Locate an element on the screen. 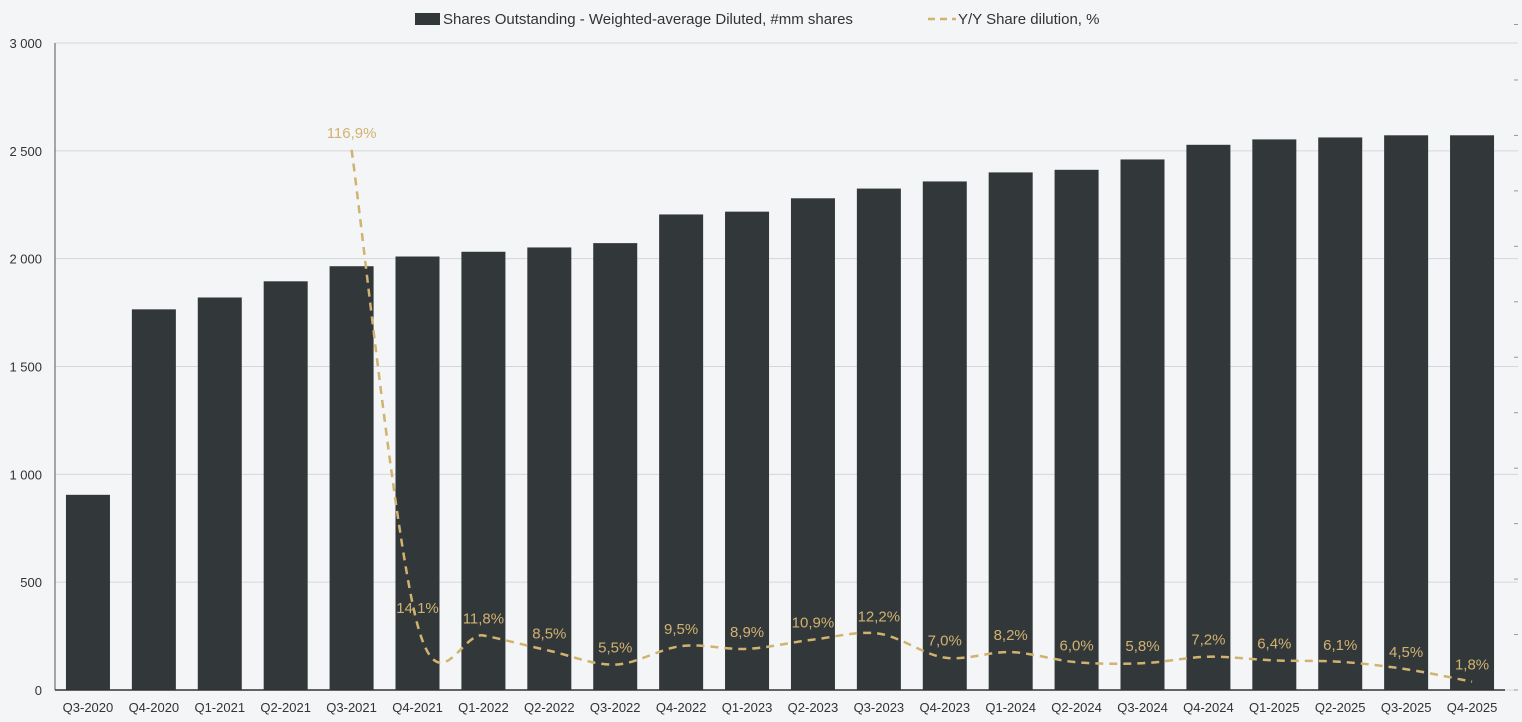 This screenshot has height=722, width=1522. data-label: 12,2% is located at coordinates (879, 617).